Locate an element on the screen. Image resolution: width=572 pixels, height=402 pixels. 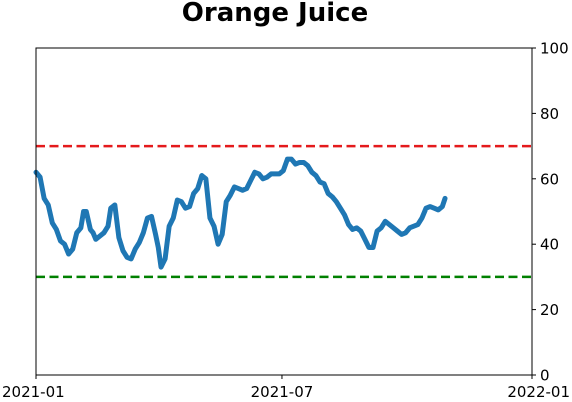
y-tick-label: 0 is located at coordinates (545, 376).